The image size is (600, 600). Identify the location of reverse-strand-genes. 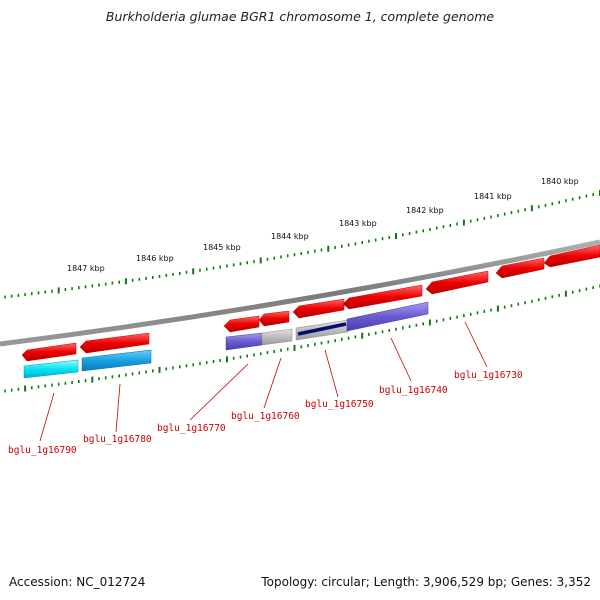
(226, 340).